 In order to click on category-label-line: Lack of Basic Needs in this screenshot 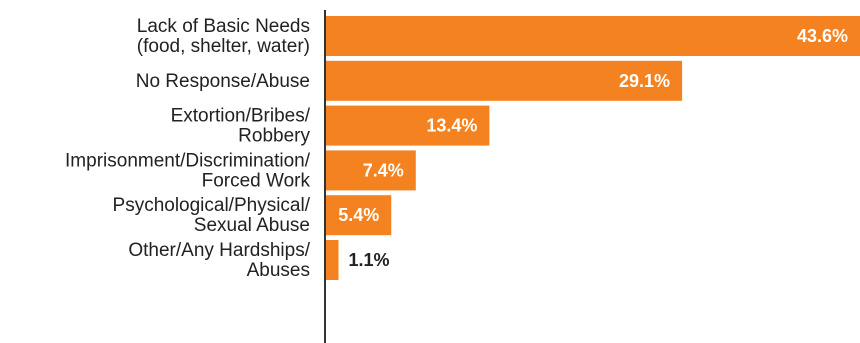, I will do `click(223, 26)`.